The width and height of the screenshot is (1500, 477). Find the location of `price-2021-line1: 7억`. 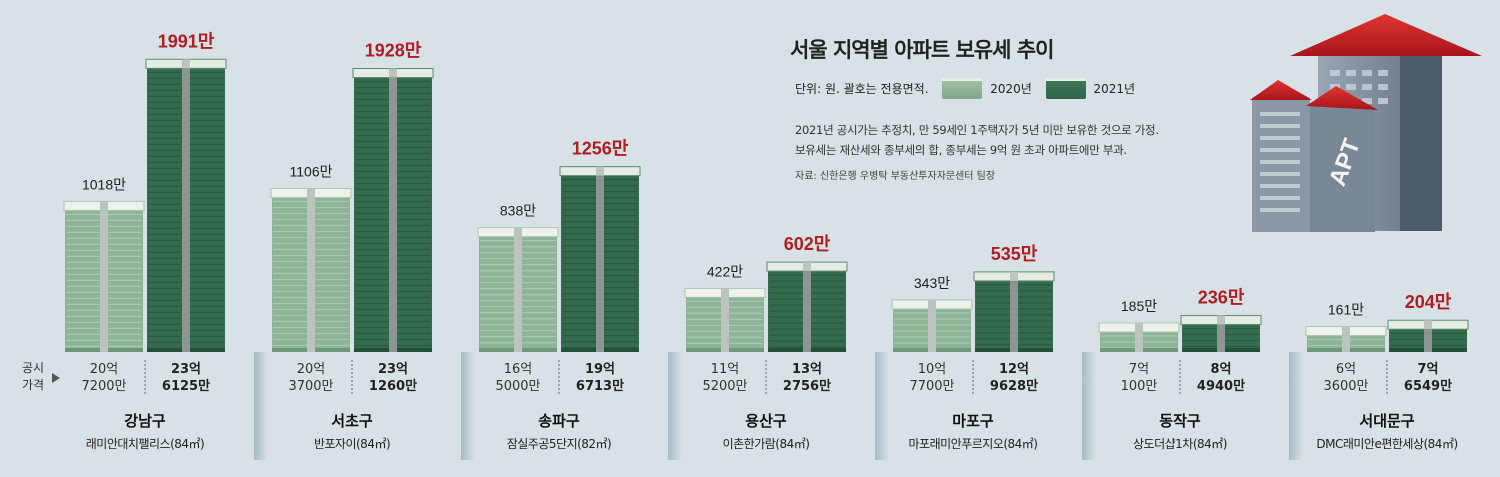

price-2021-line1: 7억 is located at coordinates (1427, 369).